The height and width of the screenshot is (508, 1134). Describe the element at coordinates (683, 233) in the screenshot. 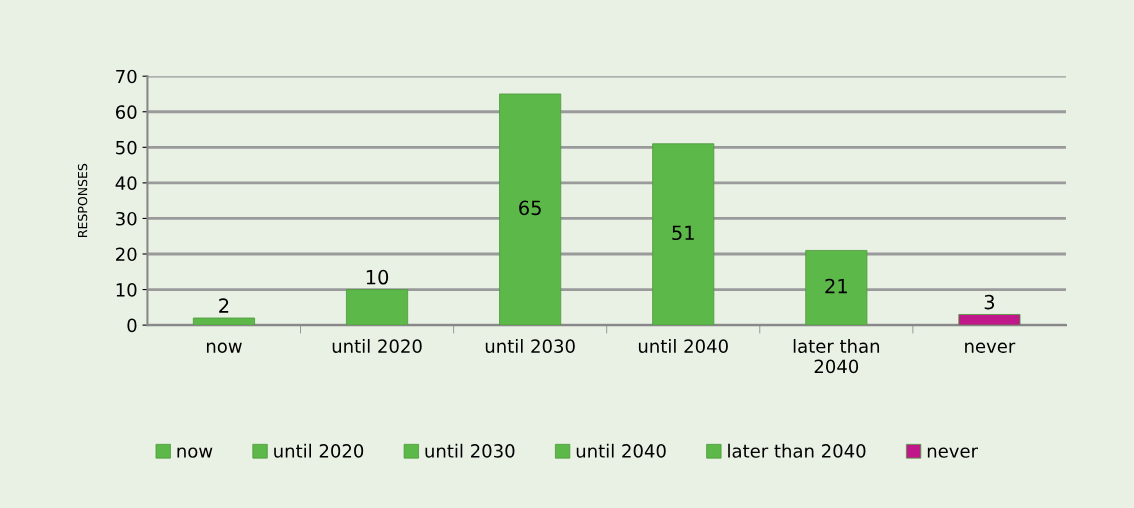

I see `data-label: 51` at that location.